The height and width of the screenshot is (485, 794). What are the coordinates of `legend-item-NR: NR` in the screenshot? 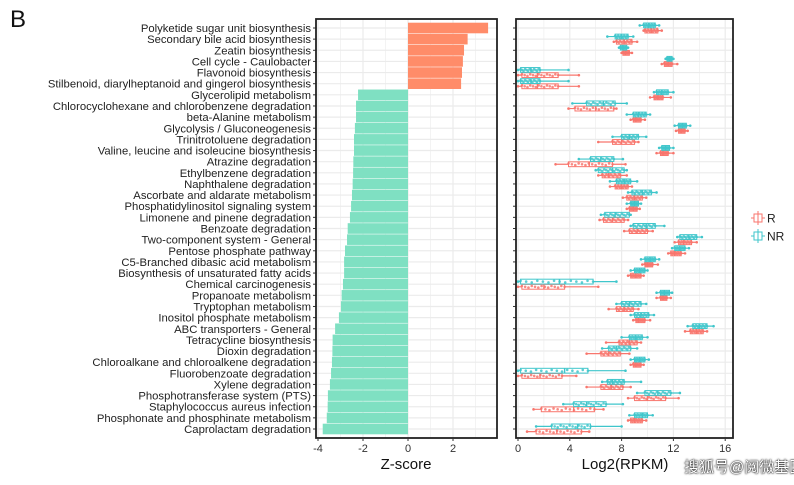 It's located at (768, 236).